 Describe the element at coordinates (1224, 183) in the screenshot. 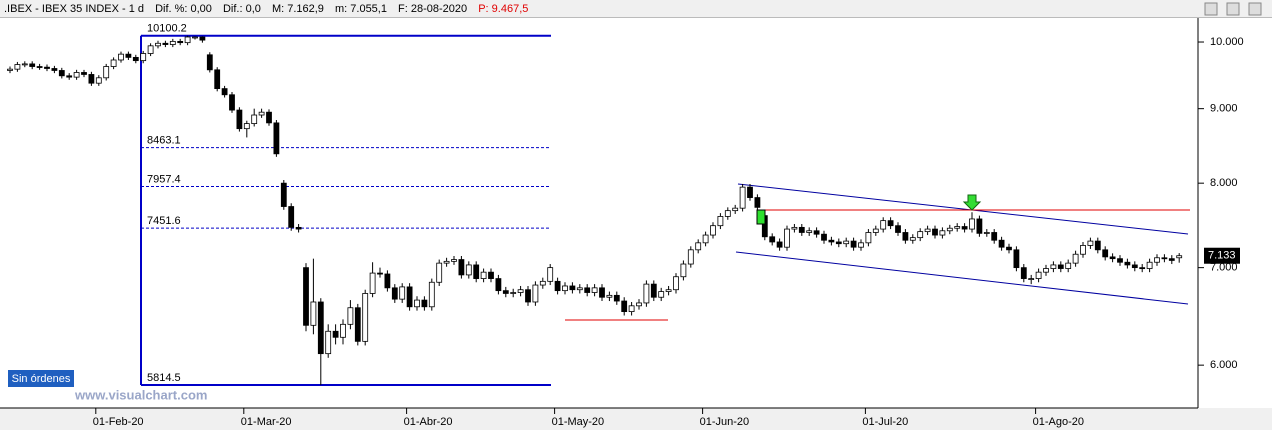

I see `y-tick-label: 8.000` at that location.